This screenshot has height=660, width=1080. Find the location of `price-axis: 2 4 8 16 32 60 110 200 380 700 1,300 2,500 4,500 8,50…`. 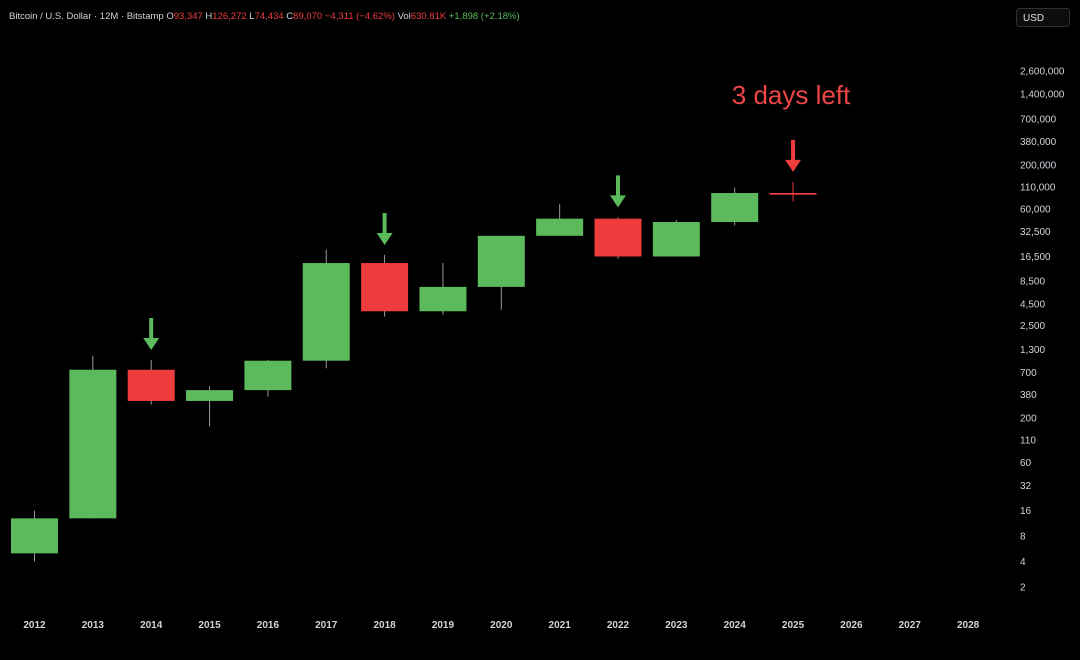

price-axis: 2 4 8 16 32 60 110 200 380 700 1,300 2,500 4,500 8,50… is located at coordinates (1042, 330).